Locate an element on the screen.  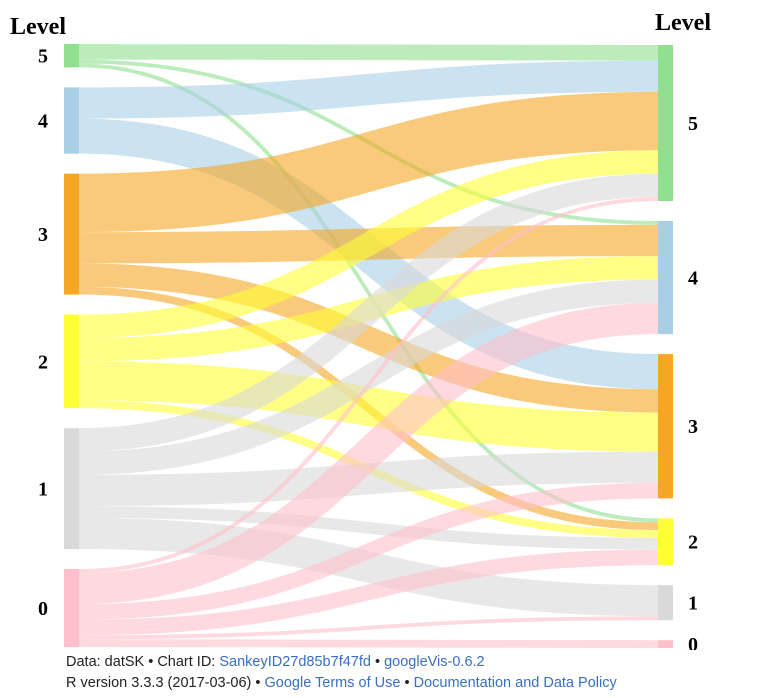
left-axis-title: Level is located at coordinates (38, 27).